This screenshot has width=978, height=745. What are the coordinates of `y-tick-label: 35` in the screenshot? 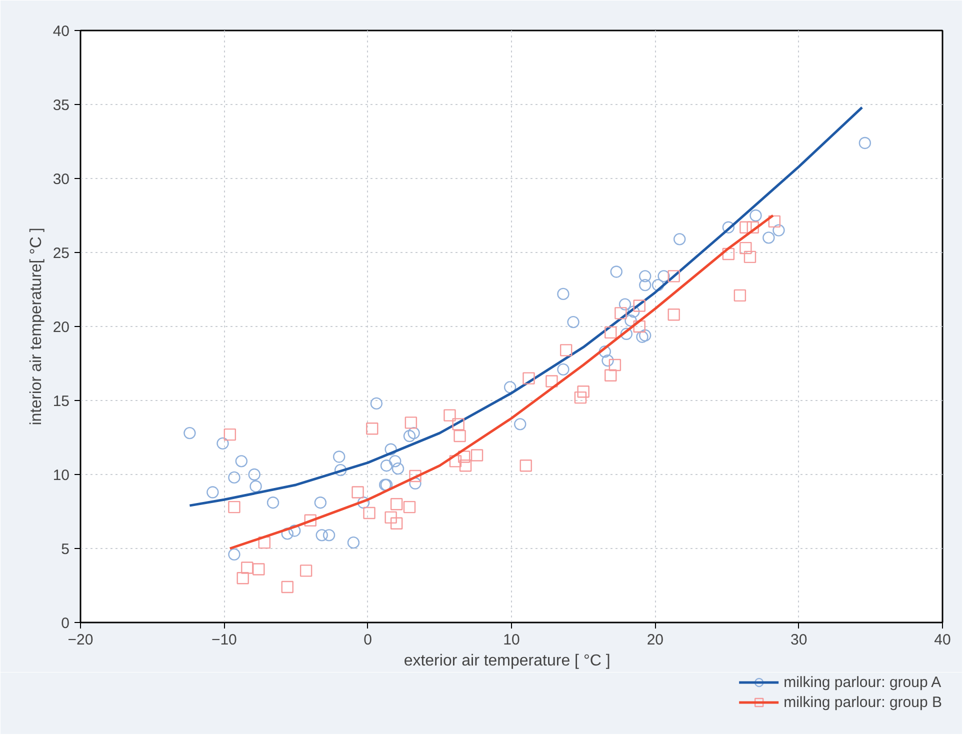 It's located at (61, 105).